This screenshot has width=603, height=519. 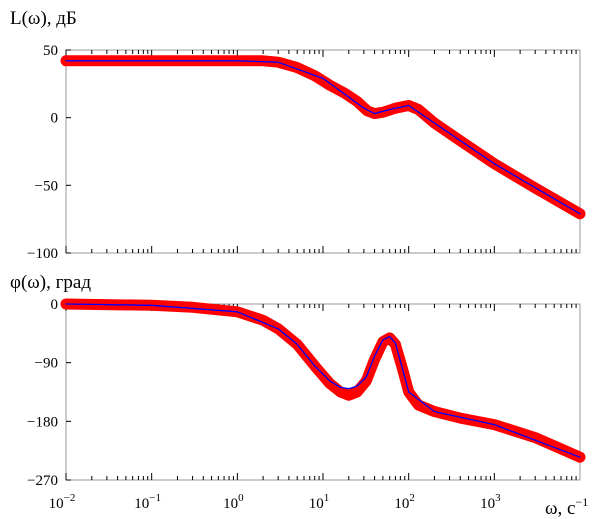 I want to click on phase-y-tick-label: −180, so click(x=42, y=422).